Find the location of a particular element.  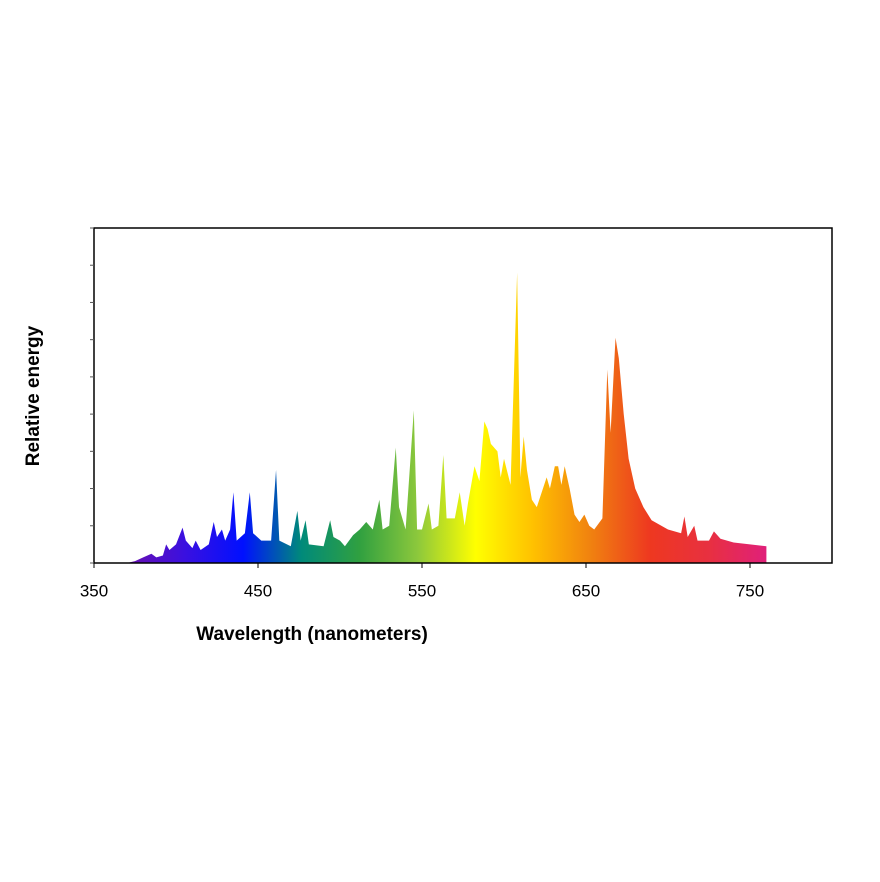

x-tick-label: 750 is located at coordinates (750, 590).